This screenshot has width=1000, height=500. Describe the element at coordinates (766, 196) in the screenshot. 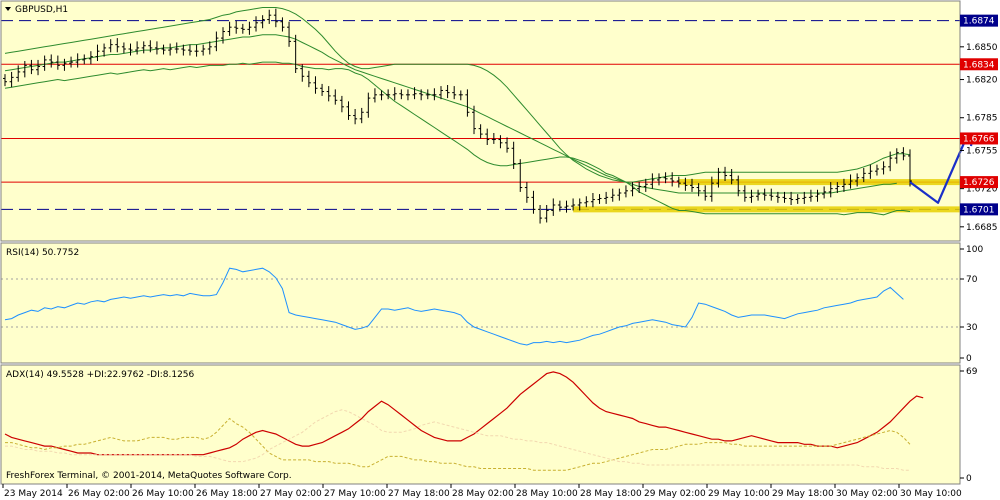

I see `yellow-zones` at that location.